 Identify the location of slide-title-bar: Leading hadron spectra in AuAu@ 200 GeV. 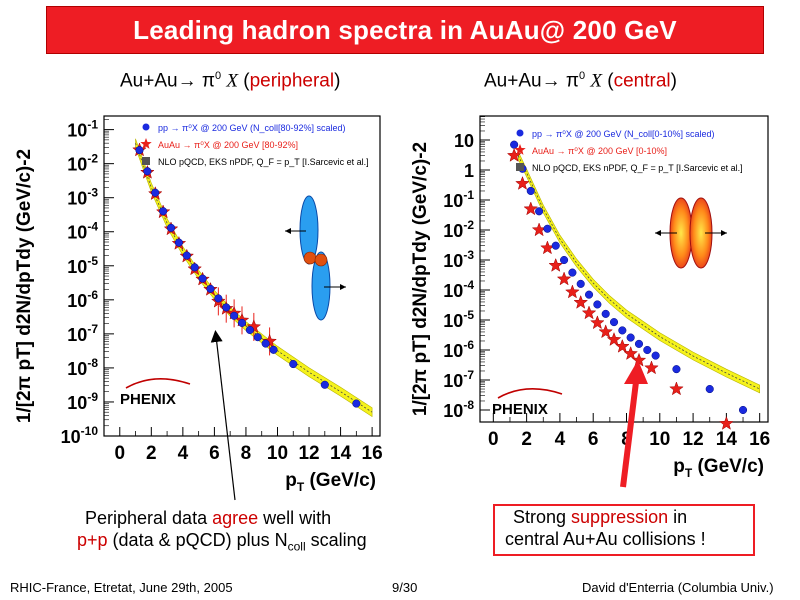
(405, 30).